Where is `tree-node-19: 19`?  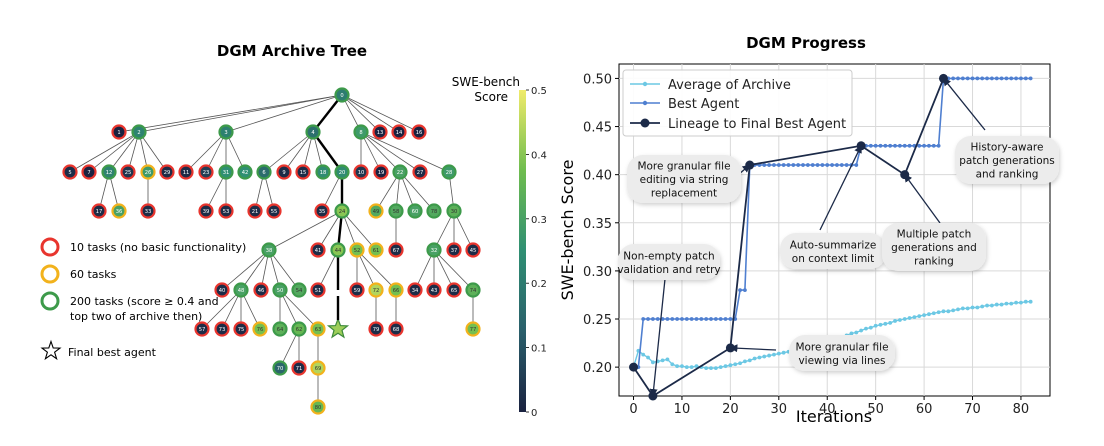 tree-node-19: 19 is located at coordinates (381, 172).